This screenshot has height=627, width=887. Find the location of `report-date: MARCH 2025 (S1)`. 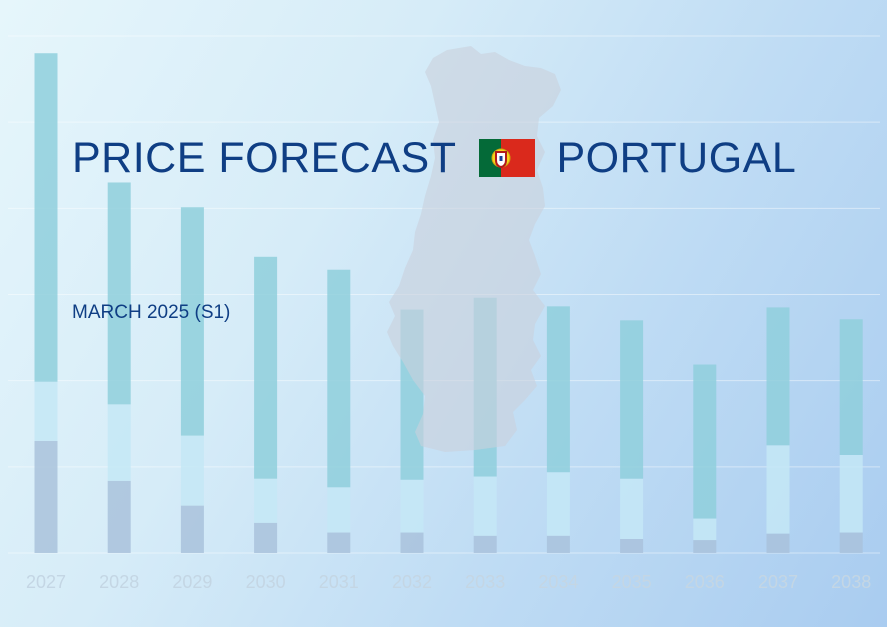

report-date: MARCH 2025 (S1) is located at coordinates (151, 312).